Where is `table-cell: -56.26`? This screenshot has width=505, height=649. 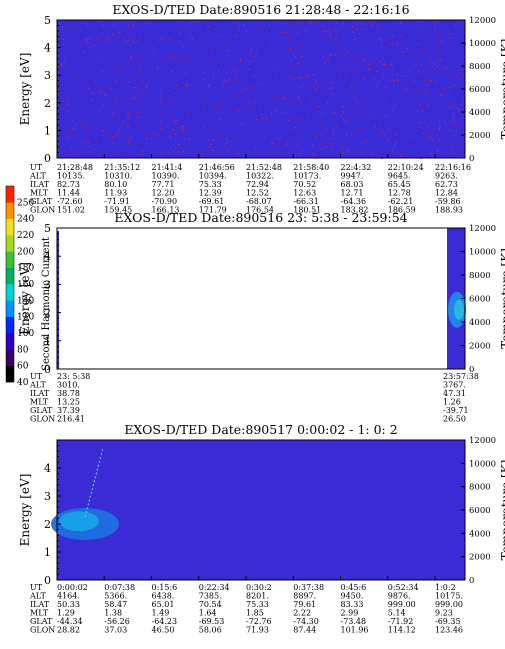
table-cell: -56.26 is located at coordinates (117, 621).